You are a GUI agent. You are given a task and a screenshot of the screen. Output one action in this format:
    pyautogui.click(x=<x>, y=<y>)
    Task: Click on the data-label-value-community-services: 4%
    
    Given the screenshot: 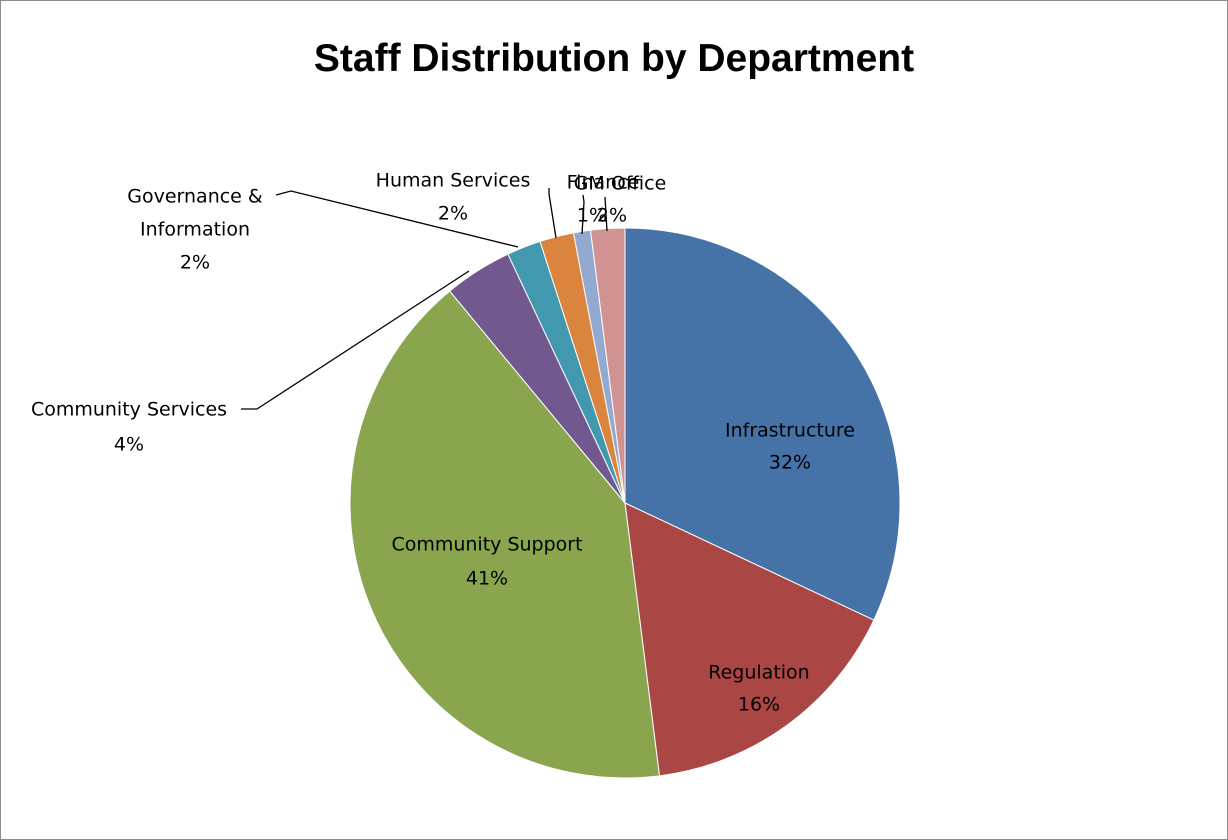 What is the action you would take?
    pyautogui.click(x=129, y=445)
    